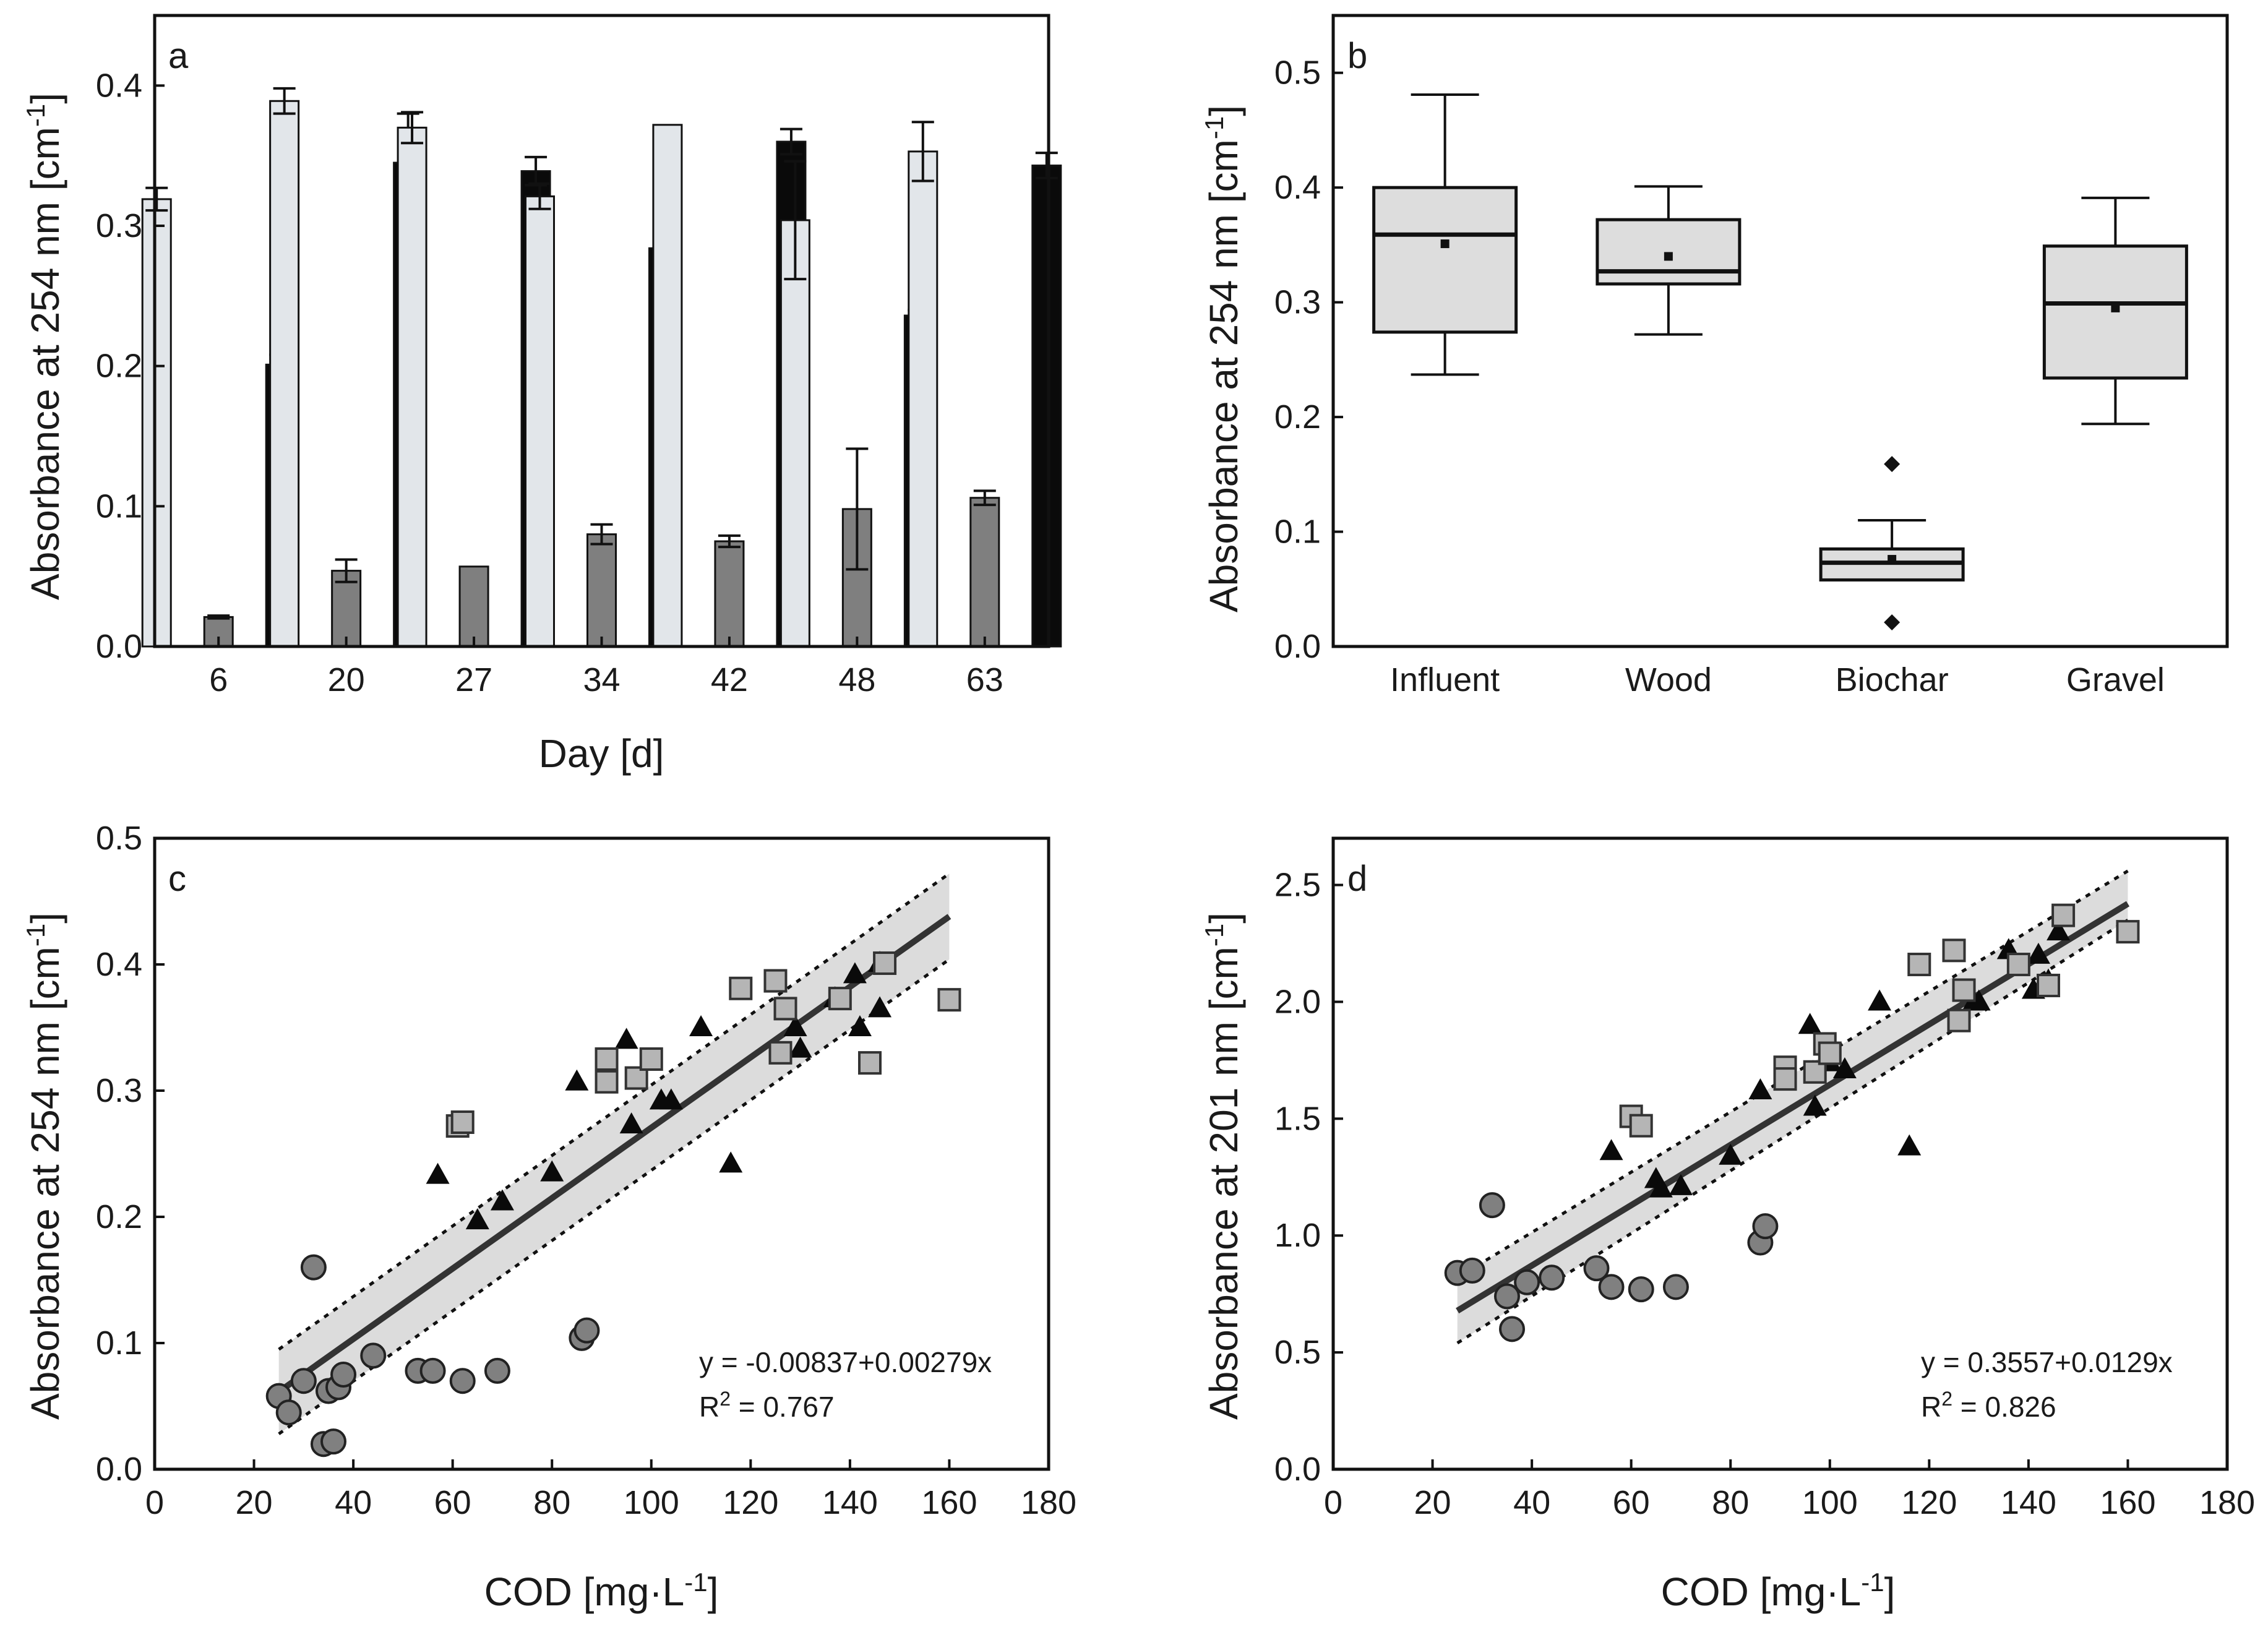 The image size is (2268, 1627). I want to click on panel-b-ylabel-end: ], so click(1223, 110).